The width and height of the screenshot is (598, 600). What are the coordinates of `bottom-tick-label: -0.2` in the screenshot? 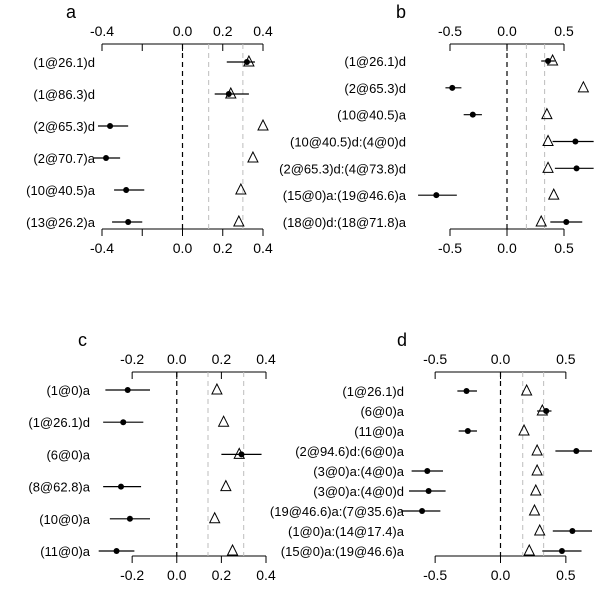 It's located at (132, 575).